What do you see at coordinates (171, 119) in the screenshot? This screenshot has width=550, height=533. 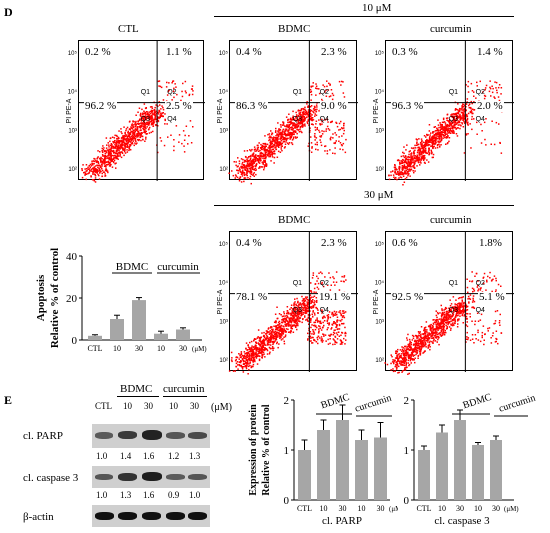 I see `gate-label: Q4` at bounding box center [171, 119].